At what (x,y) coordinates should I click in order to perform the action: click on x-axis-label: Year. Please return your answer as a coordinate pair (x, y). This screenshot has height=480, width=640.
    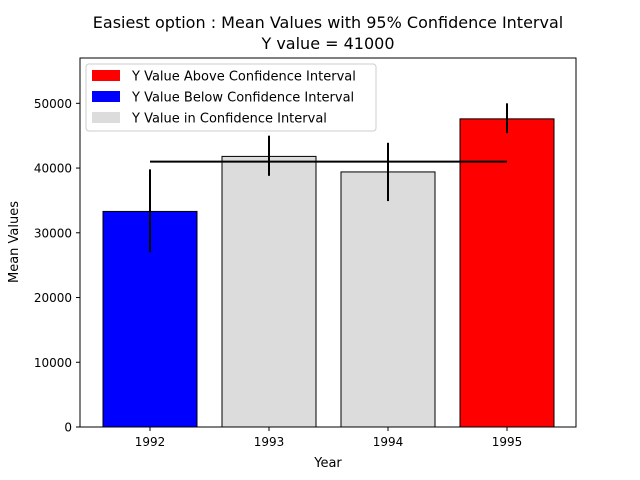
    Looking at the image, I should click on (327, 463).